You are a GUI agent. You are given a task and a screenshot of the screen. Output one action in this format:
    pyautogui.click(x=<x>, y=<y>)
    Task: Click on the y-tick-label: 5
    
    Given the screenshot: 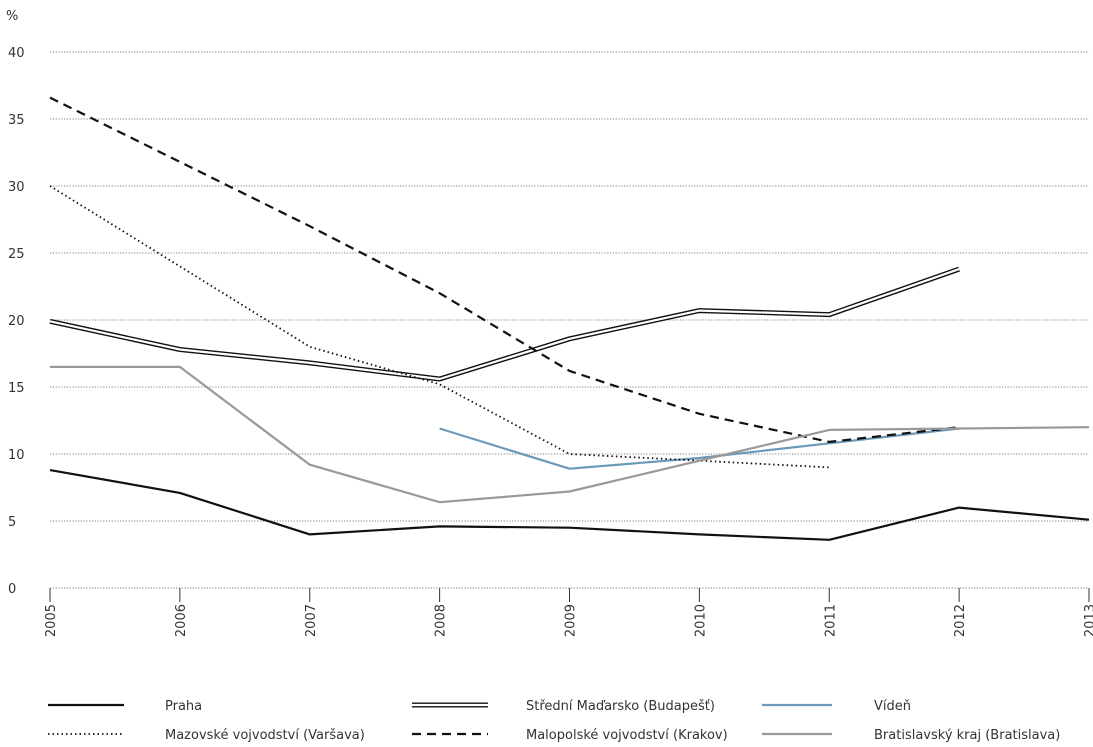 What is the action you would take?
    pyautogui.click(x=12, y=522)
    